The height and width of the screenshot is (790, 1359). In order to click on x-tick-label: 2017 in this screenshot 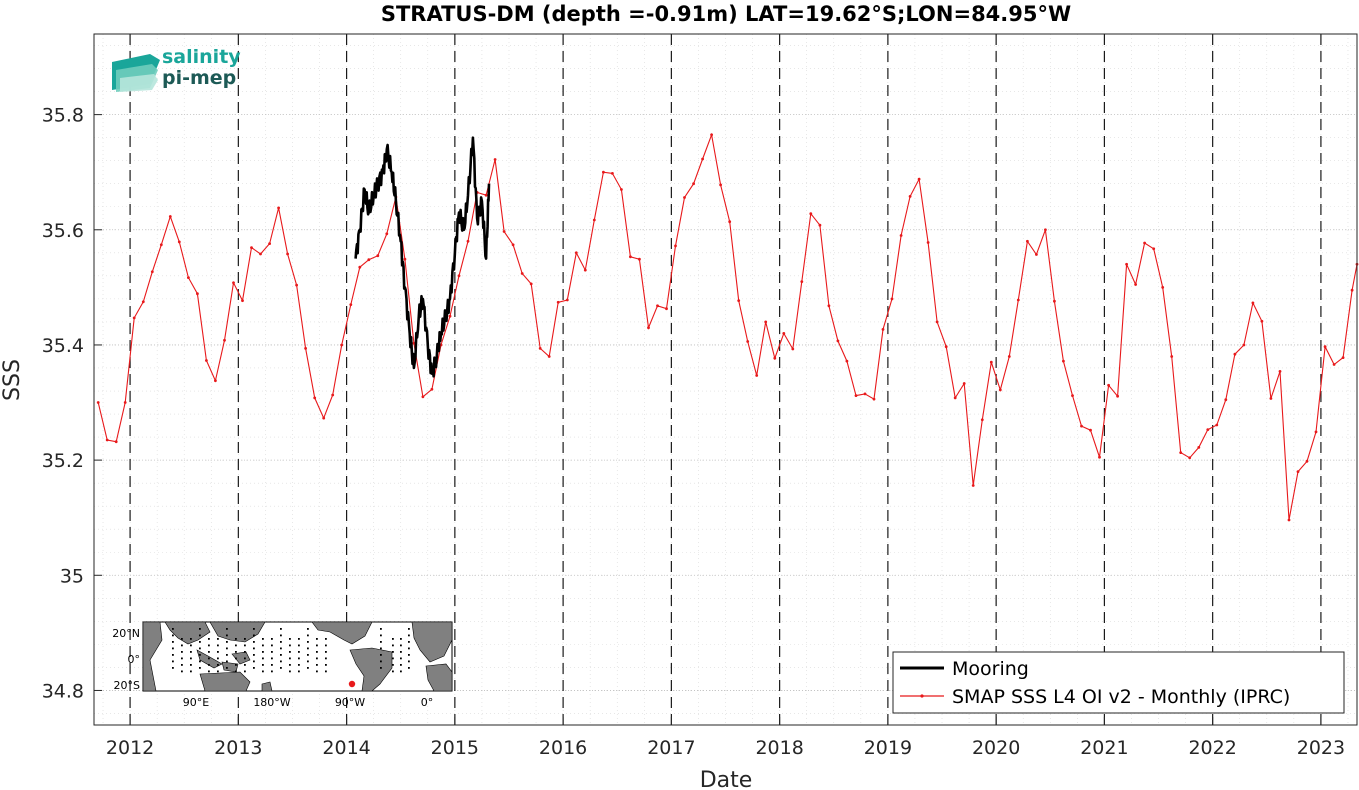, I will do `click(671, 748)`.